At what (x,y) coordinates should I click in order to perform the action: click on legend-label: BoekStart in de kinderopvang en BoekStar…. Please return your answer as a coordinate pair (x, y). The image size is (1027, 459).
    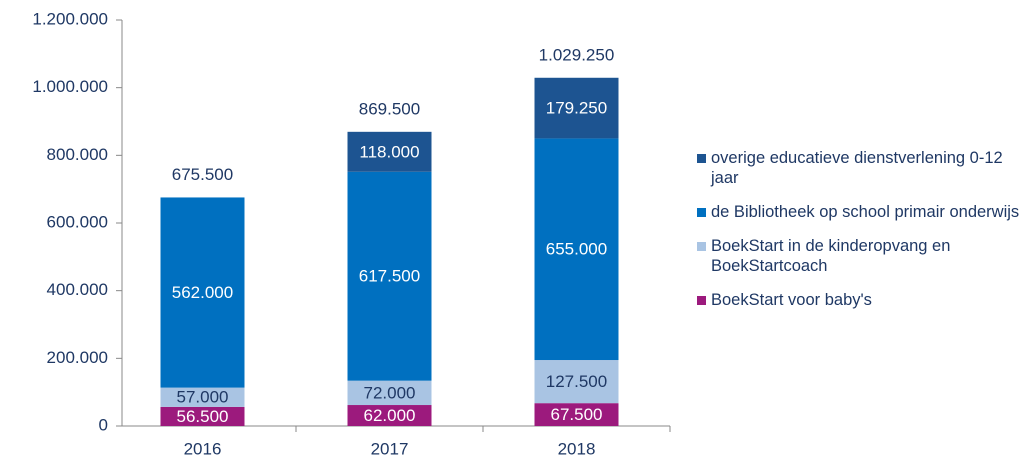
    Looking at the image, I should click on (831, 256).